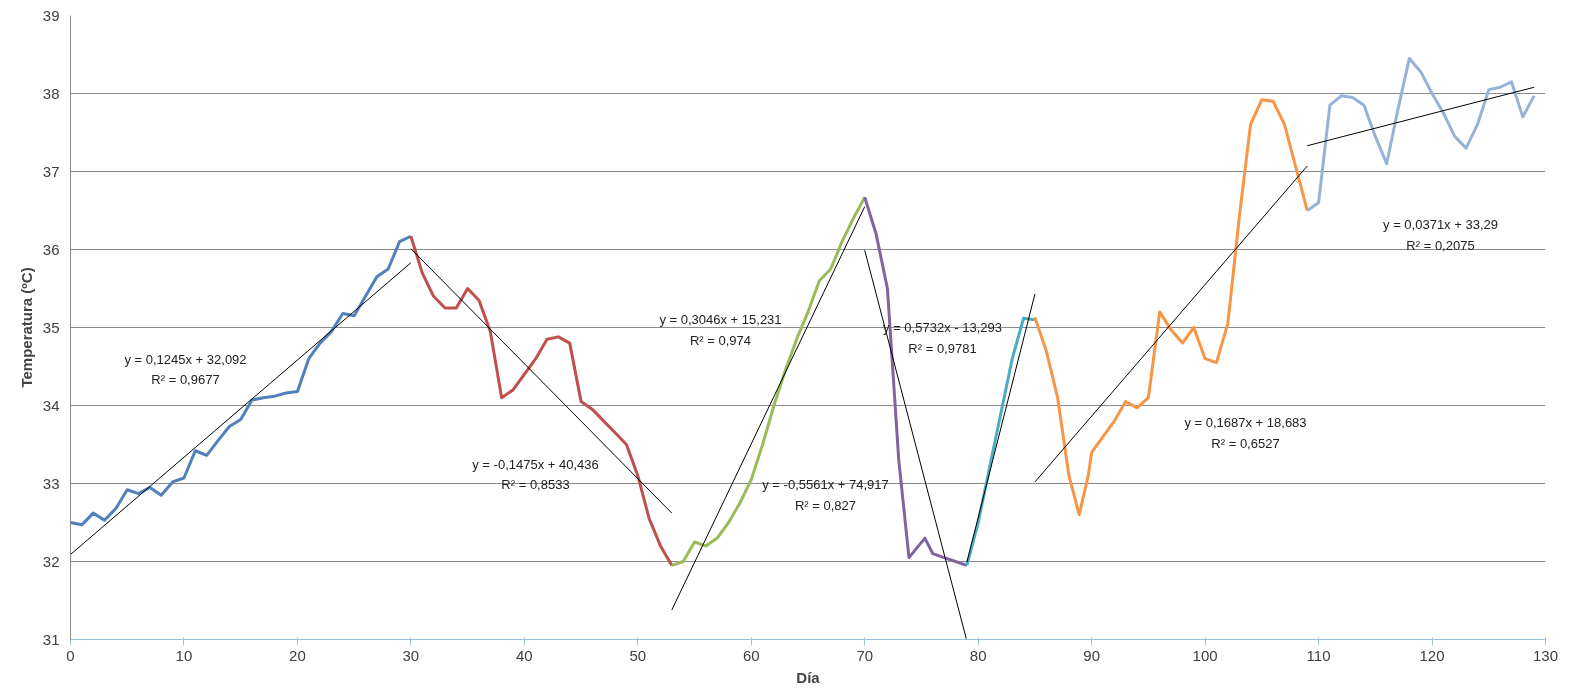 This screenshot has height=688, width=1575. Describe the element at coordinates (942, 348) in the screenshot. I see `annotation: R² = 0,9781` at that location.